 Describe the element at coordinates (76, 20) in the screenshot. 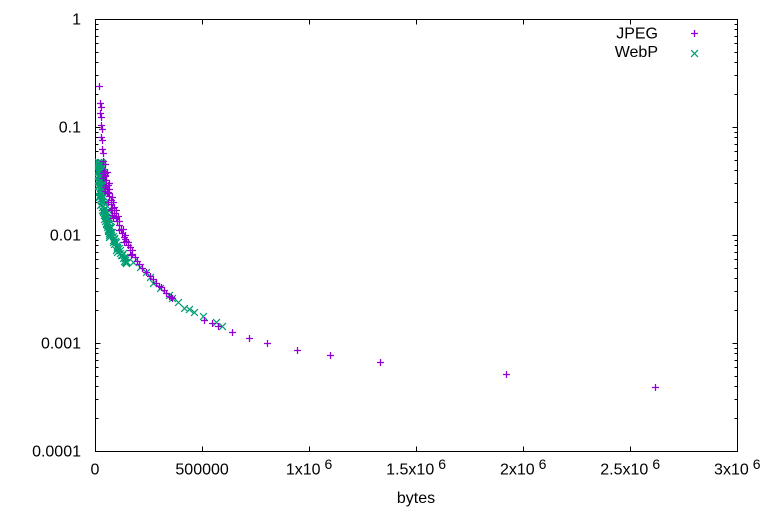

I see `svg-text: 1` at that location.